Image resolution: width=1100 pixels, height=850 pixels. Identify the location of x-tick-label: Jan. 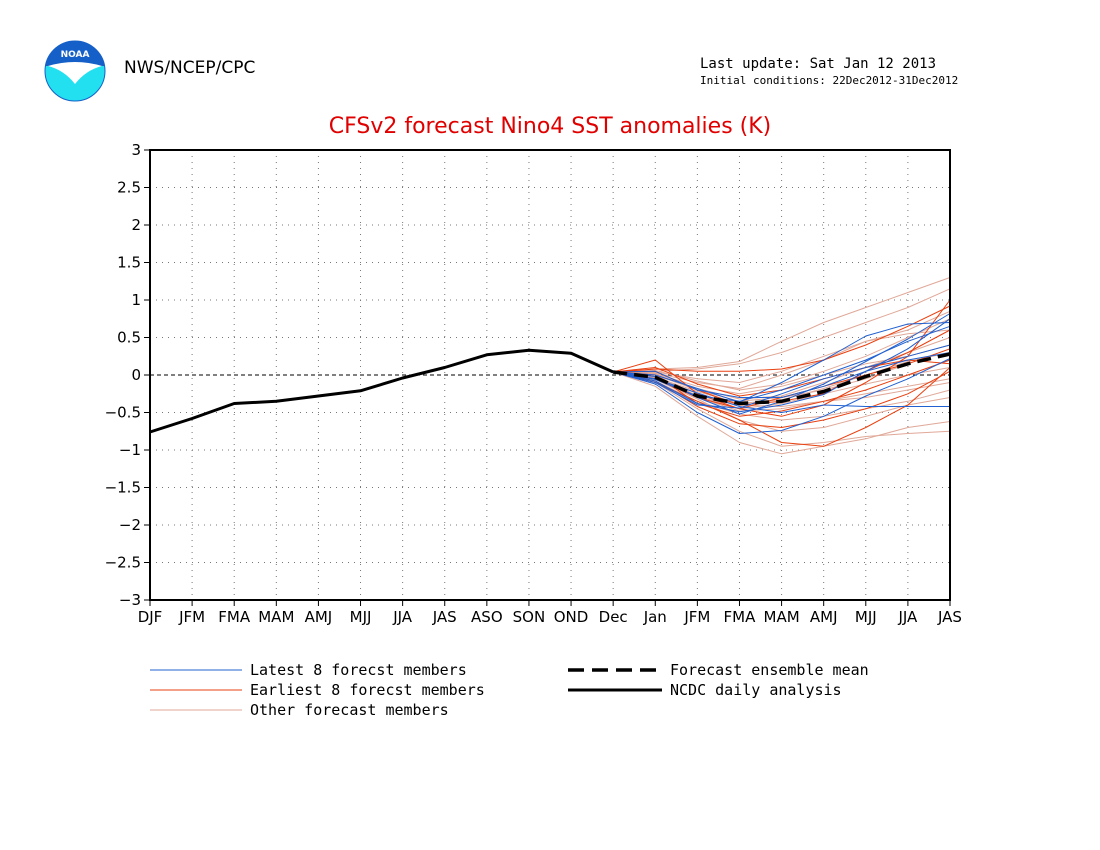
(655, 617).